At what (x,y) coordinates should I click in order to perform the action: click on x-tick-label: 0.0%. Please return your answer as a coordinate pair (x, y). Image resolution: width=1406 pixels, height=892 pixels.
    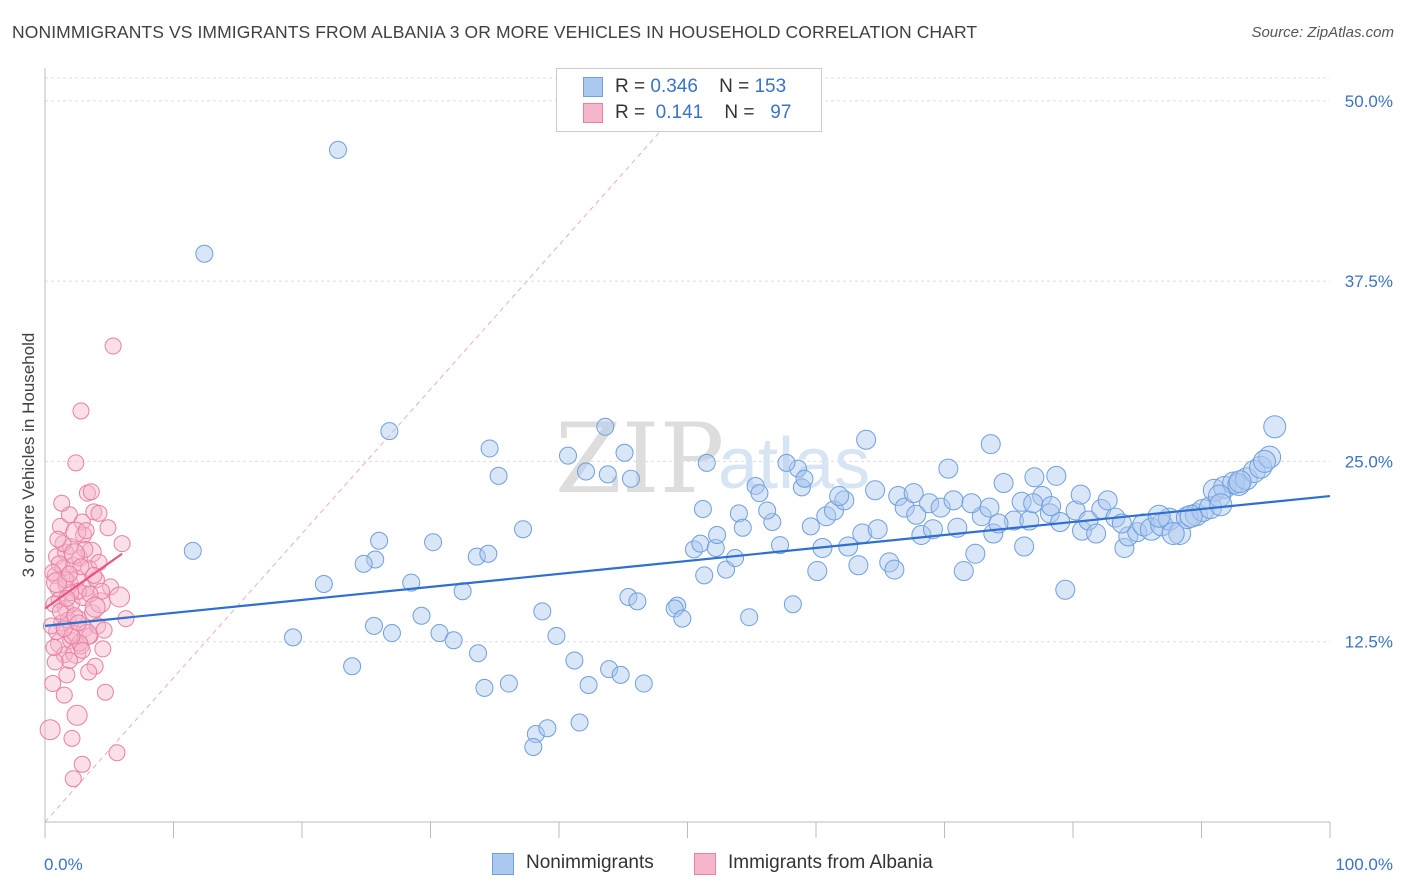
    Looking at the image, I should click on (63, 864).